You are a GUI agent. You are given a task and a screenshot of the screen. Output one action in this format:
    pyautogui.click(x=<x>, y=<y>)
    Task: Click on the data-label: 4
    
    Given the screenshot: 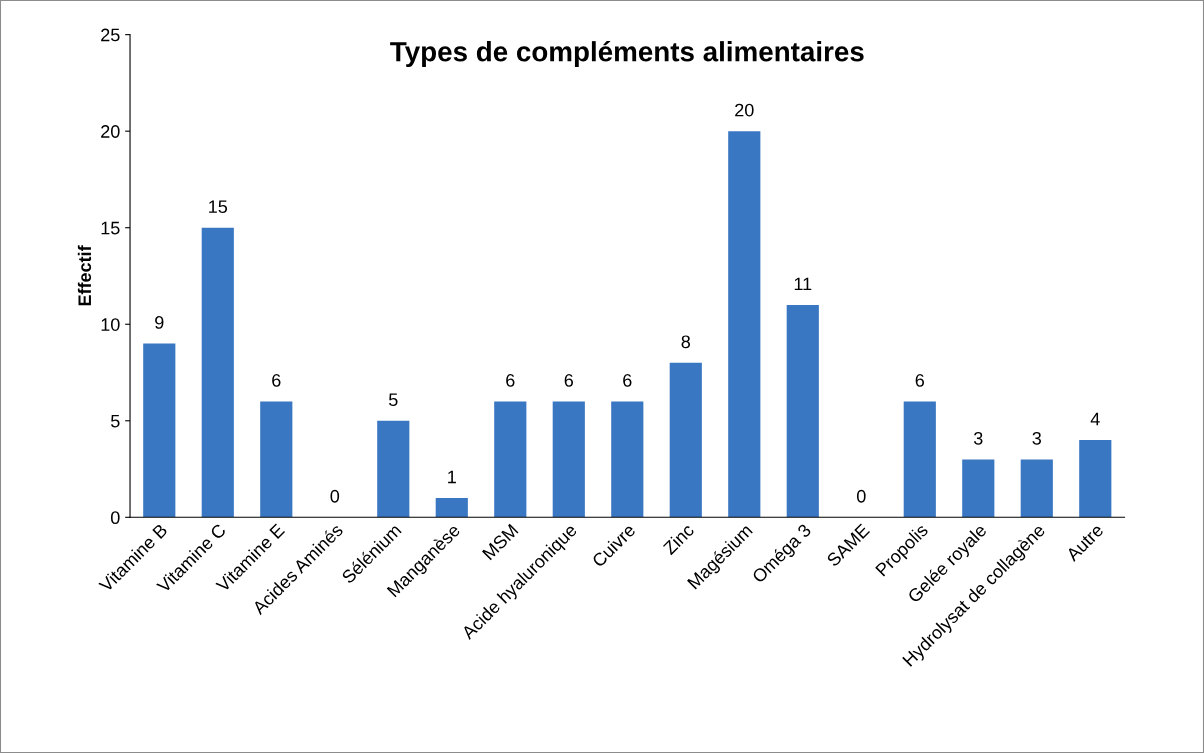 What is the action you would take?
    pyautogui.click(x=1095, y=419)
    